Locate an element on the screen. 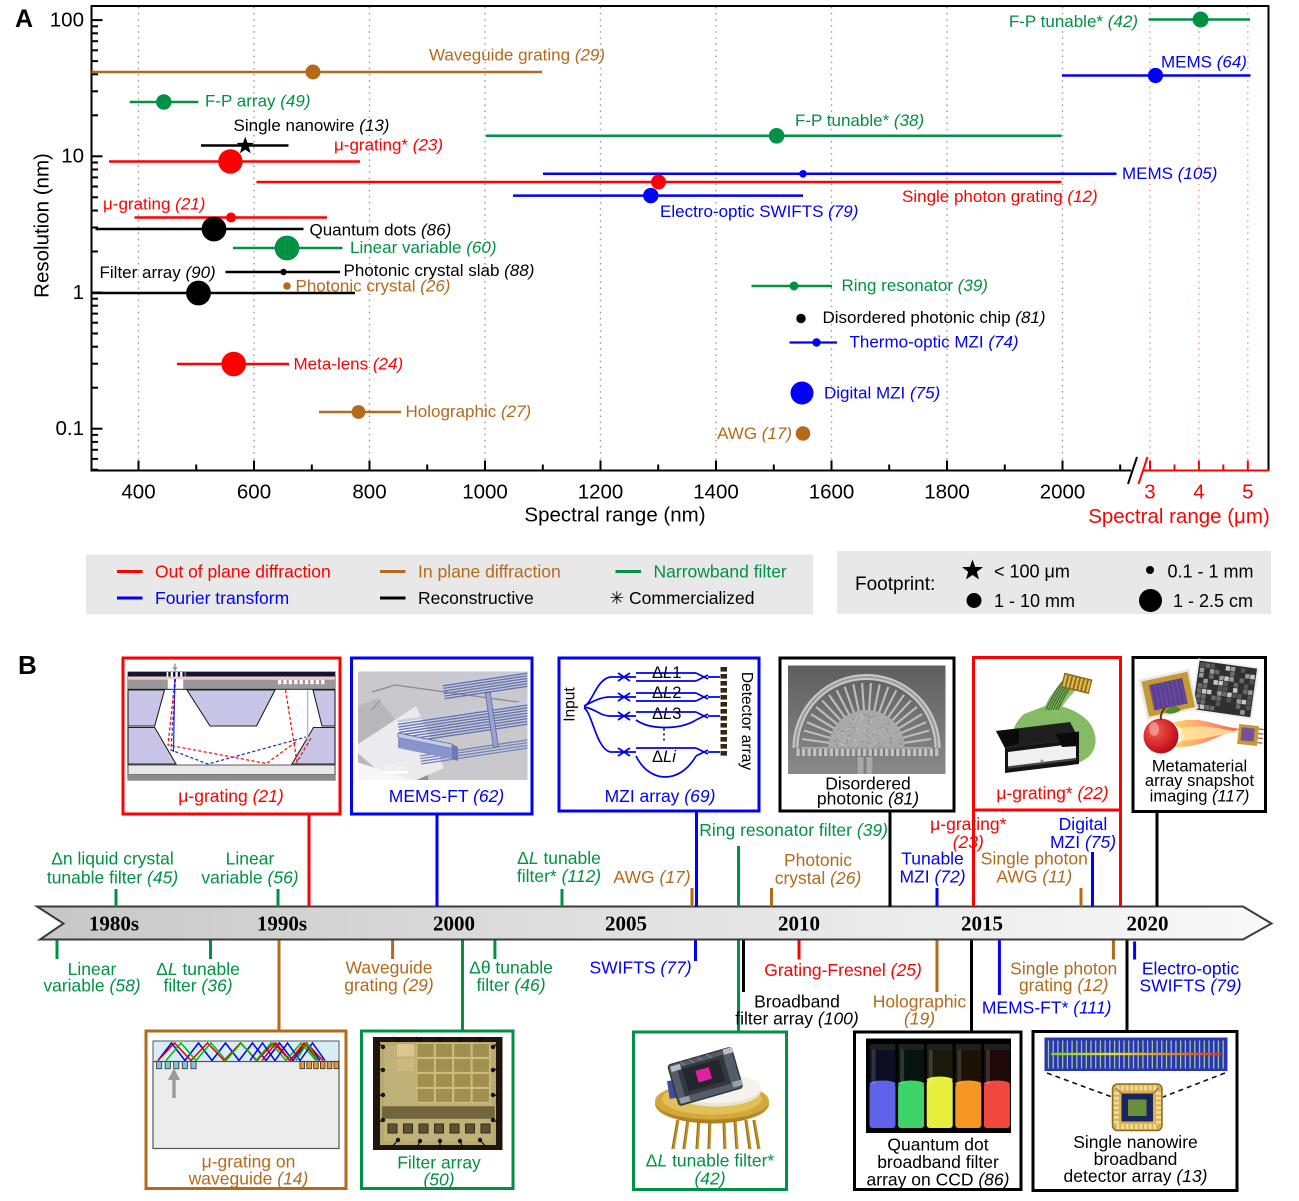 The width and height of the screenshot is (1299, 1201). svg-text: 0.1 - 1 mm is located at coordinates (1211, 572).